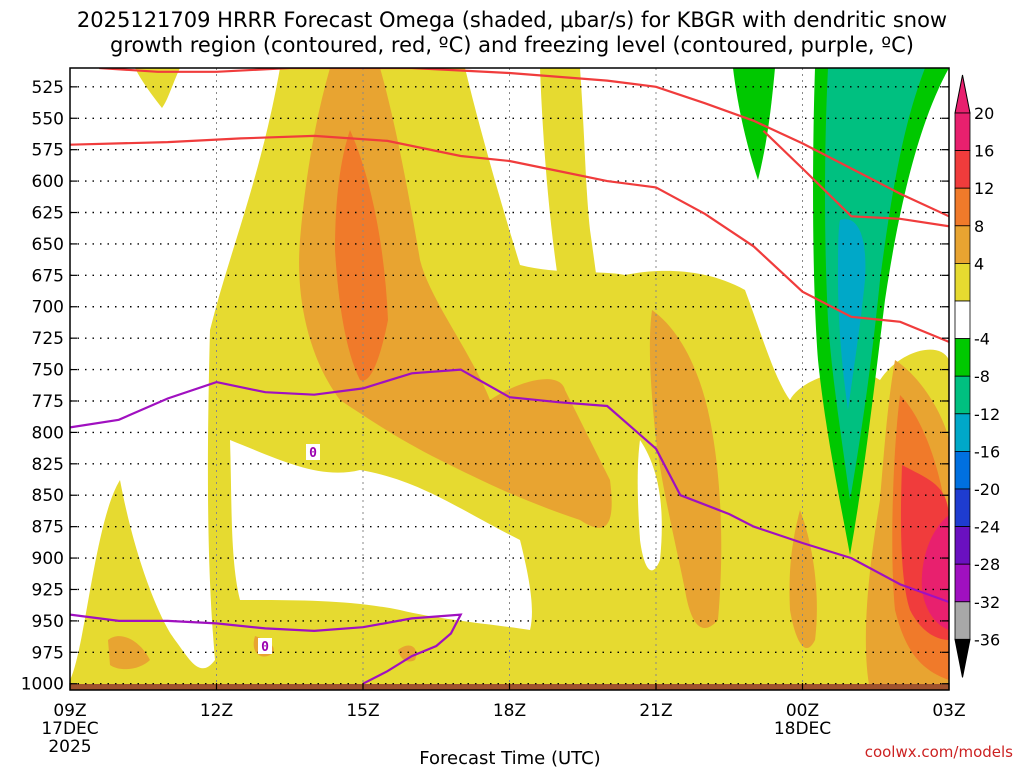 This screenshot has height=768, width=1024. What do you see at coordinates (48, 119) in the screenshot?
I see `y-tick-label: 550` at bounding box center [48, 119].